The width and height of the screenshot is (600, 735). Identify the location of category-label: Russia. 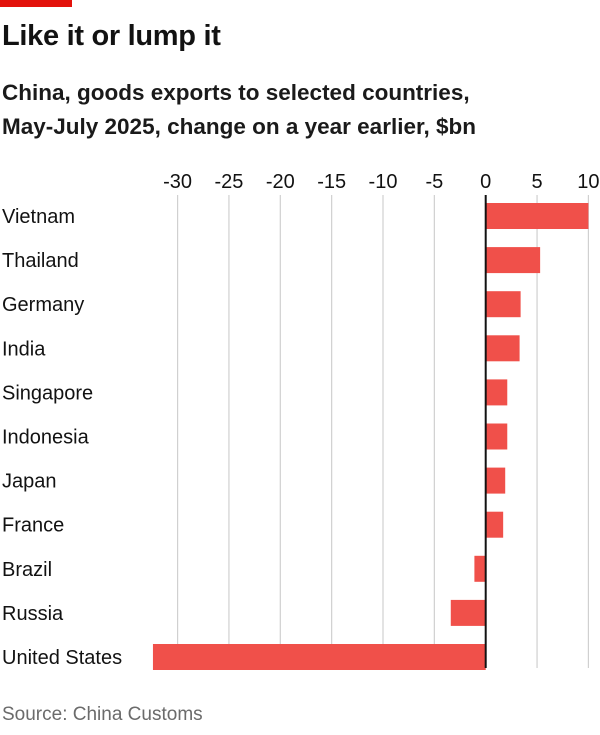
(33, 614).